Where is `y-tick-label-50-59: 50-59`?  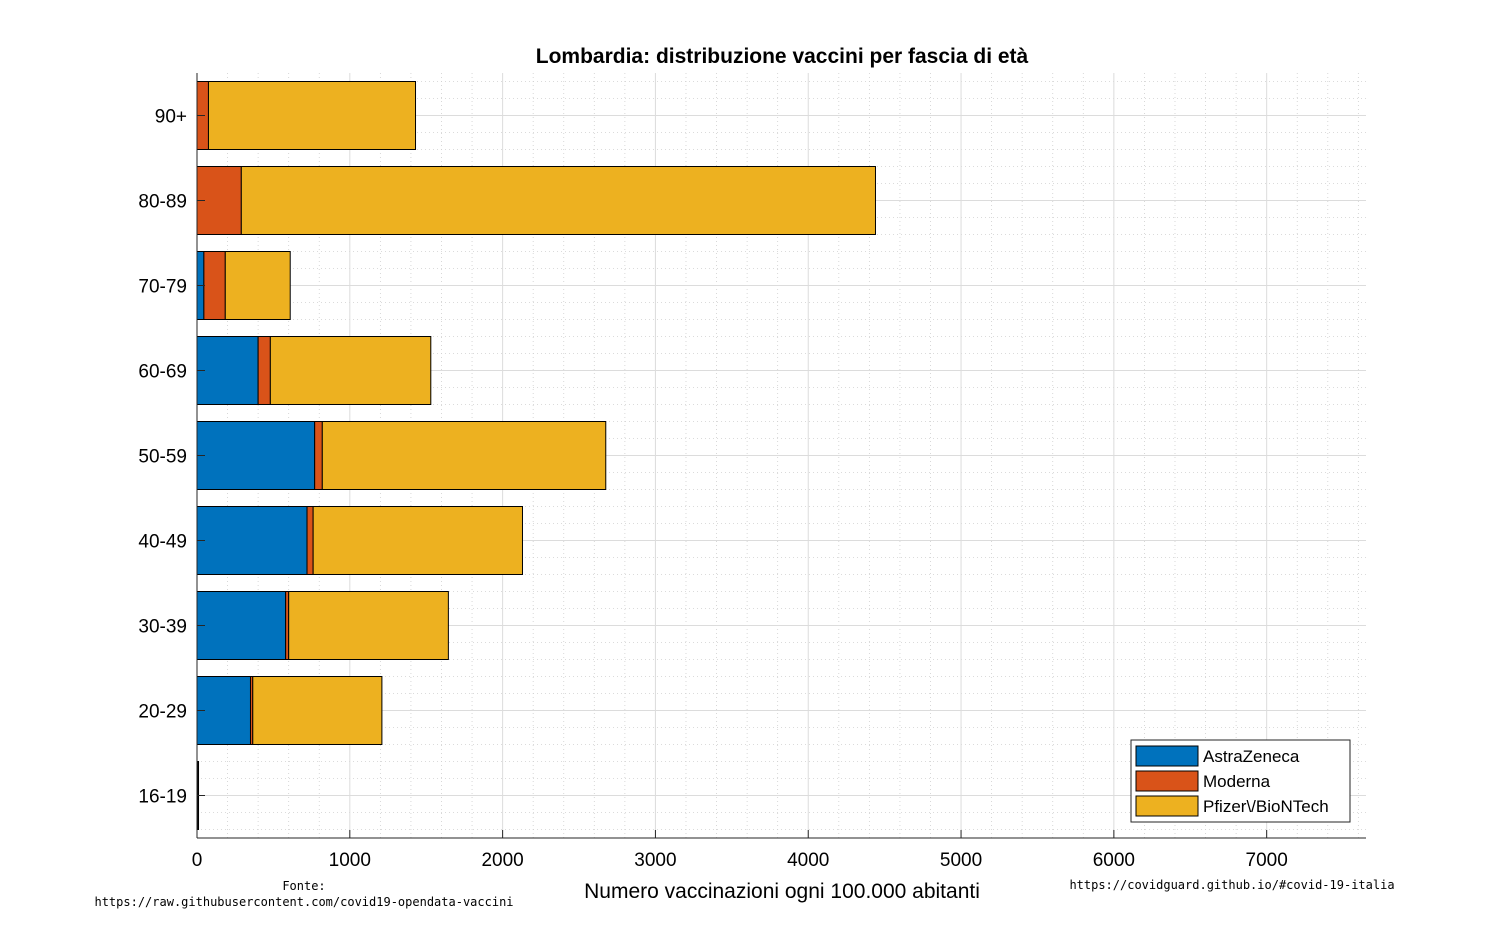
y-tick-label-50-59: 50-59 is located at coordinates (162, 457).